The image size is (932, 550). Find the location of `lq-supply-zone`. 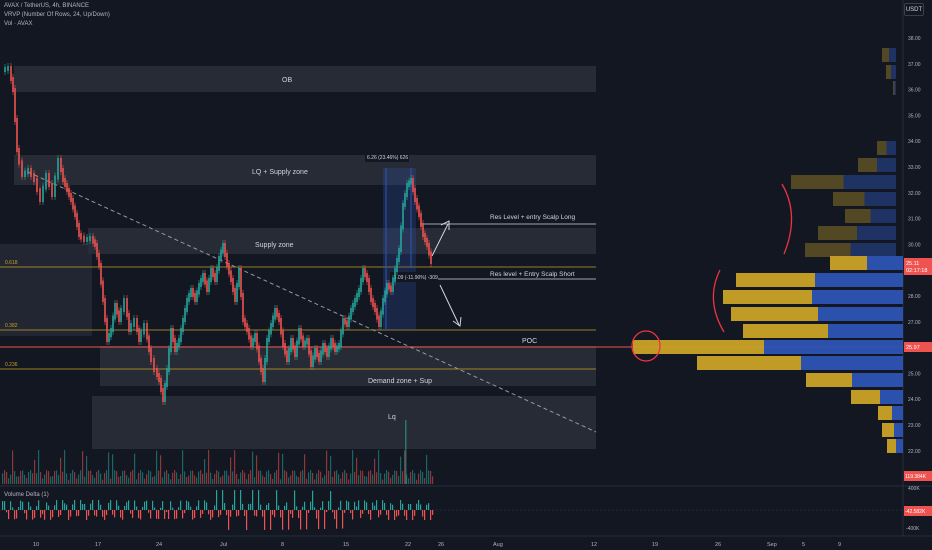

lq-supply-zone is located at coordinates (305, 170).